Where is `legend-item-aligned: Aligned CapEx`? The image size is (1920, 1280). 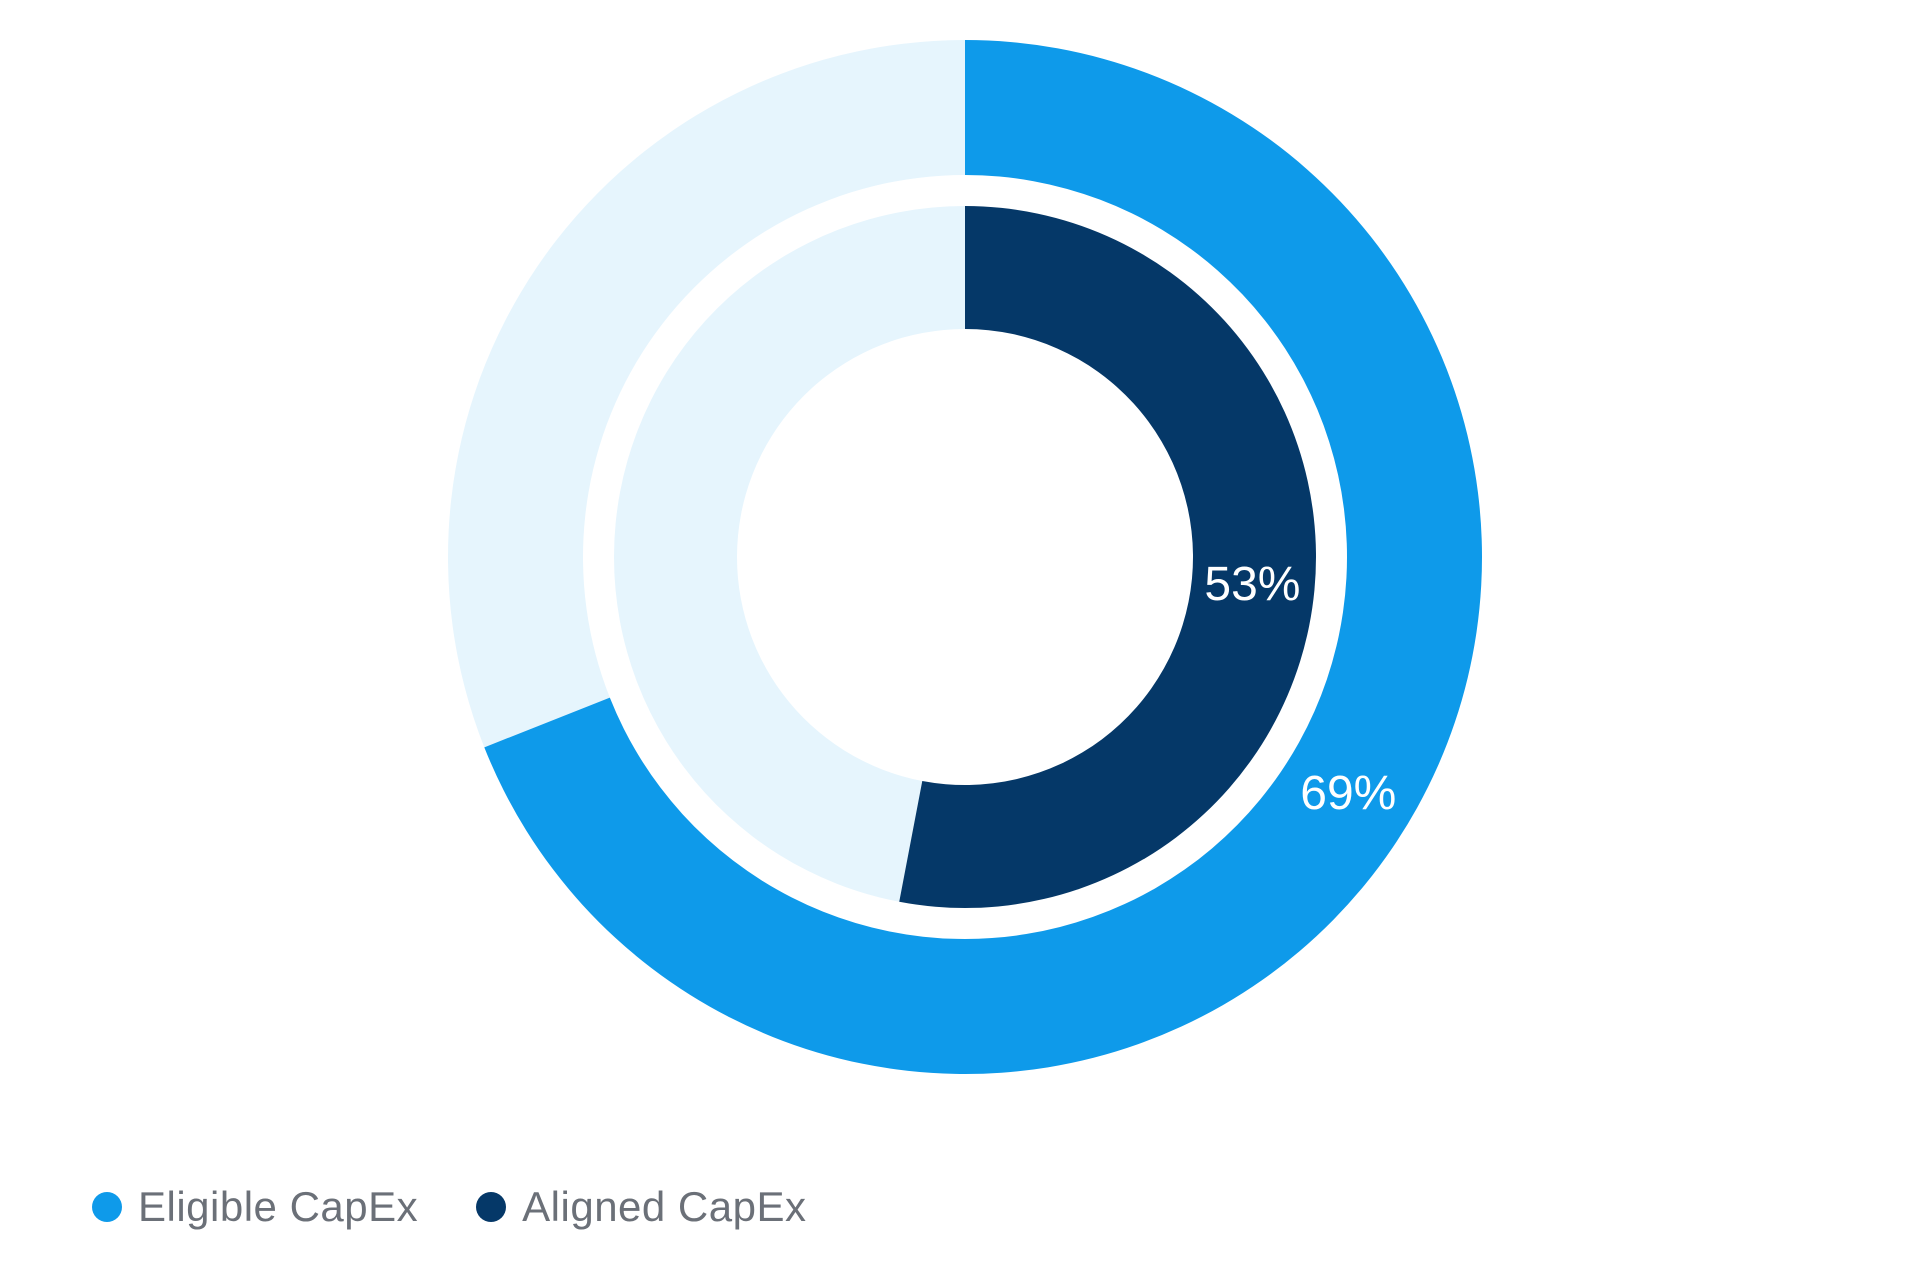 legend-item-aligned: Aligned CapEx is located at coordinates (641, 1207).